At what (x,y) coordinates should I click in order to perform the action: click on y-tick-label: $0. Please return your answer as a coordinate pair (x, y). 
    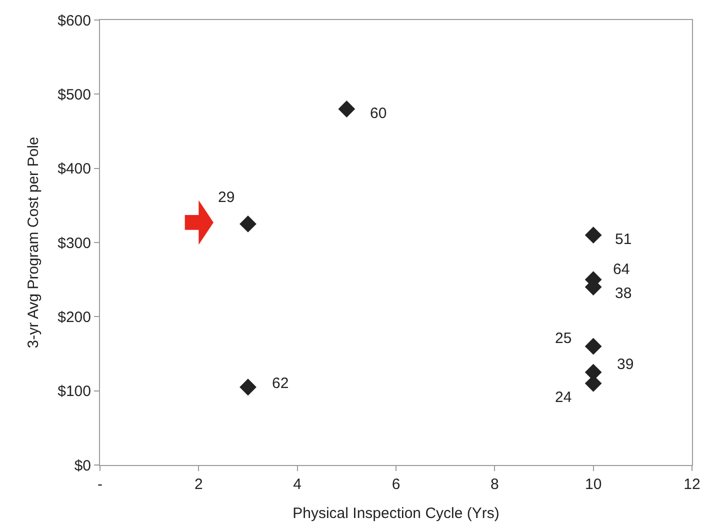
    Looking at the image, I should click on (82, 465).